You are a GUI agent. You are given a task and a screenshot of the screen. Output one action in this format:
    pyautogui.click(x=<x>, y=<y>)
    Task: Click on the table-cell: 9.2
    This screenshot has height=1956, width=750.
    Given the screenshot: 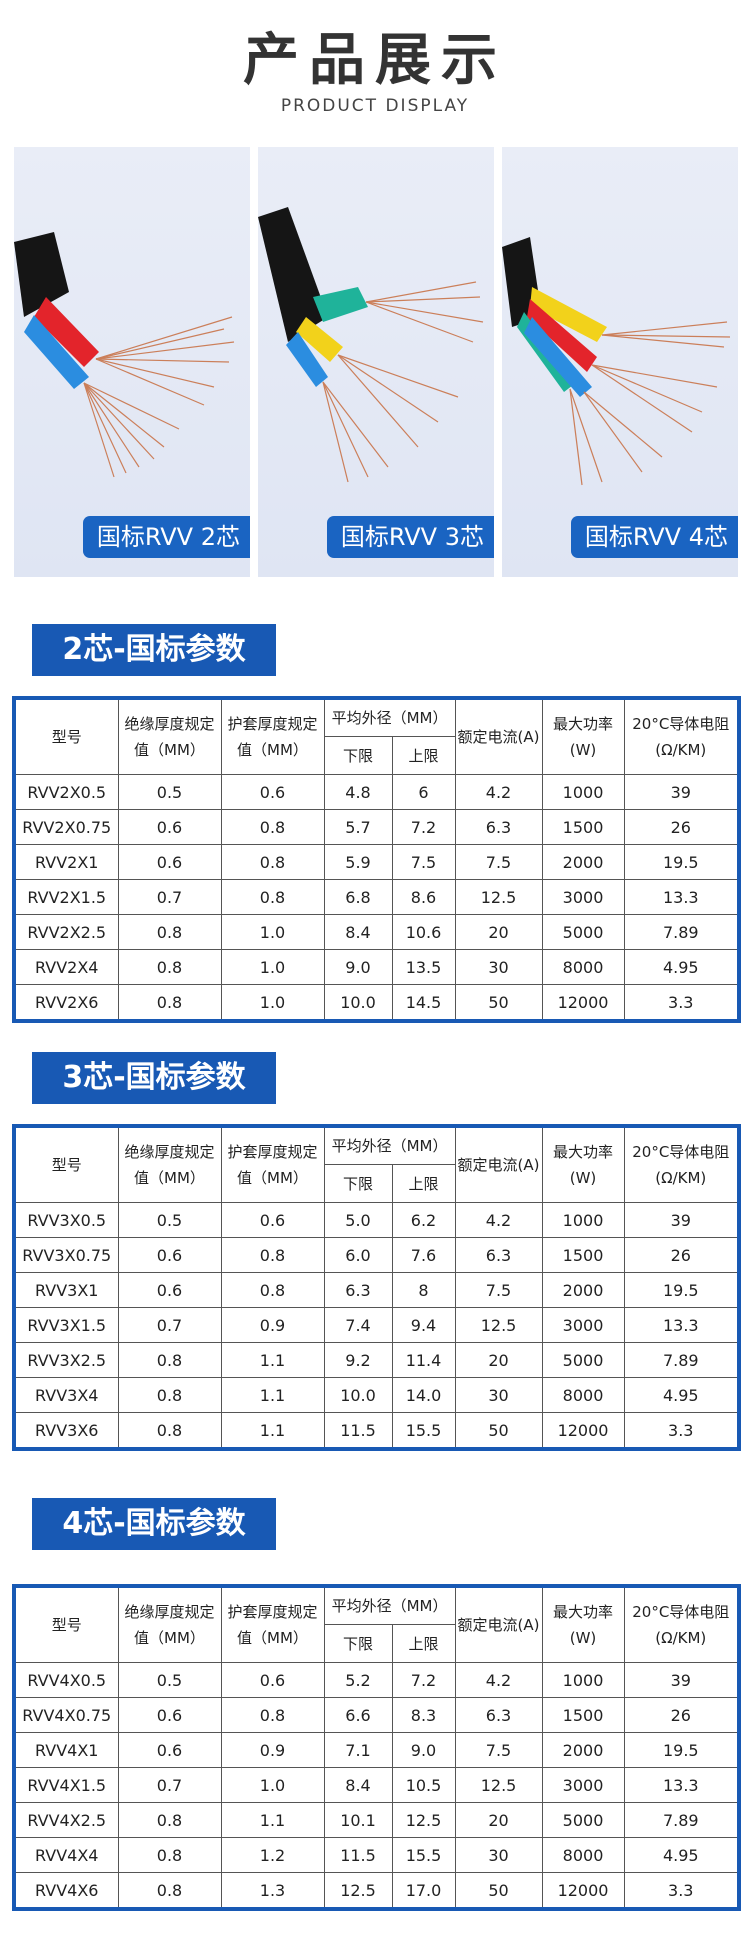 What is the action you would take?
    pyautogui.click(x=358, y=1360)
    